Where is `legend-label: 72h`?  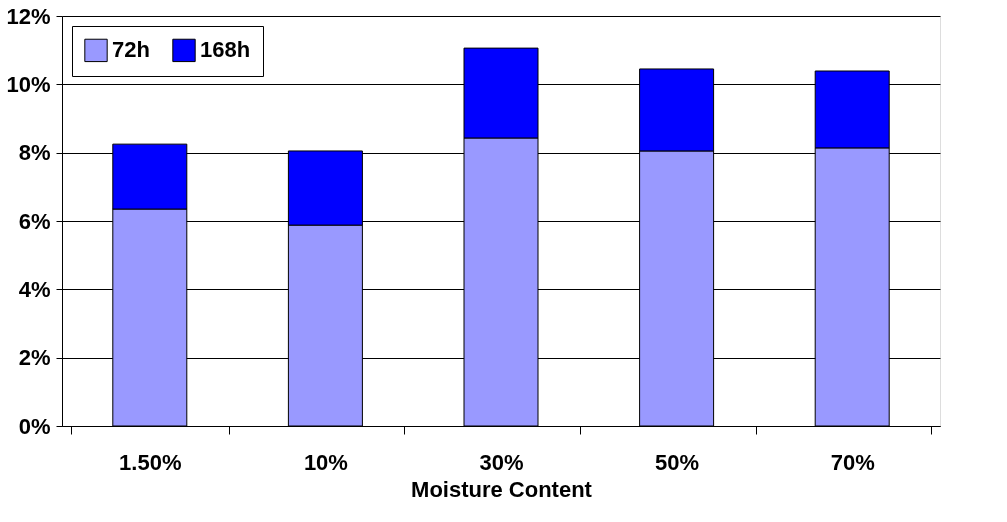 legend-label: 72h is located at coordinates (131, 50).